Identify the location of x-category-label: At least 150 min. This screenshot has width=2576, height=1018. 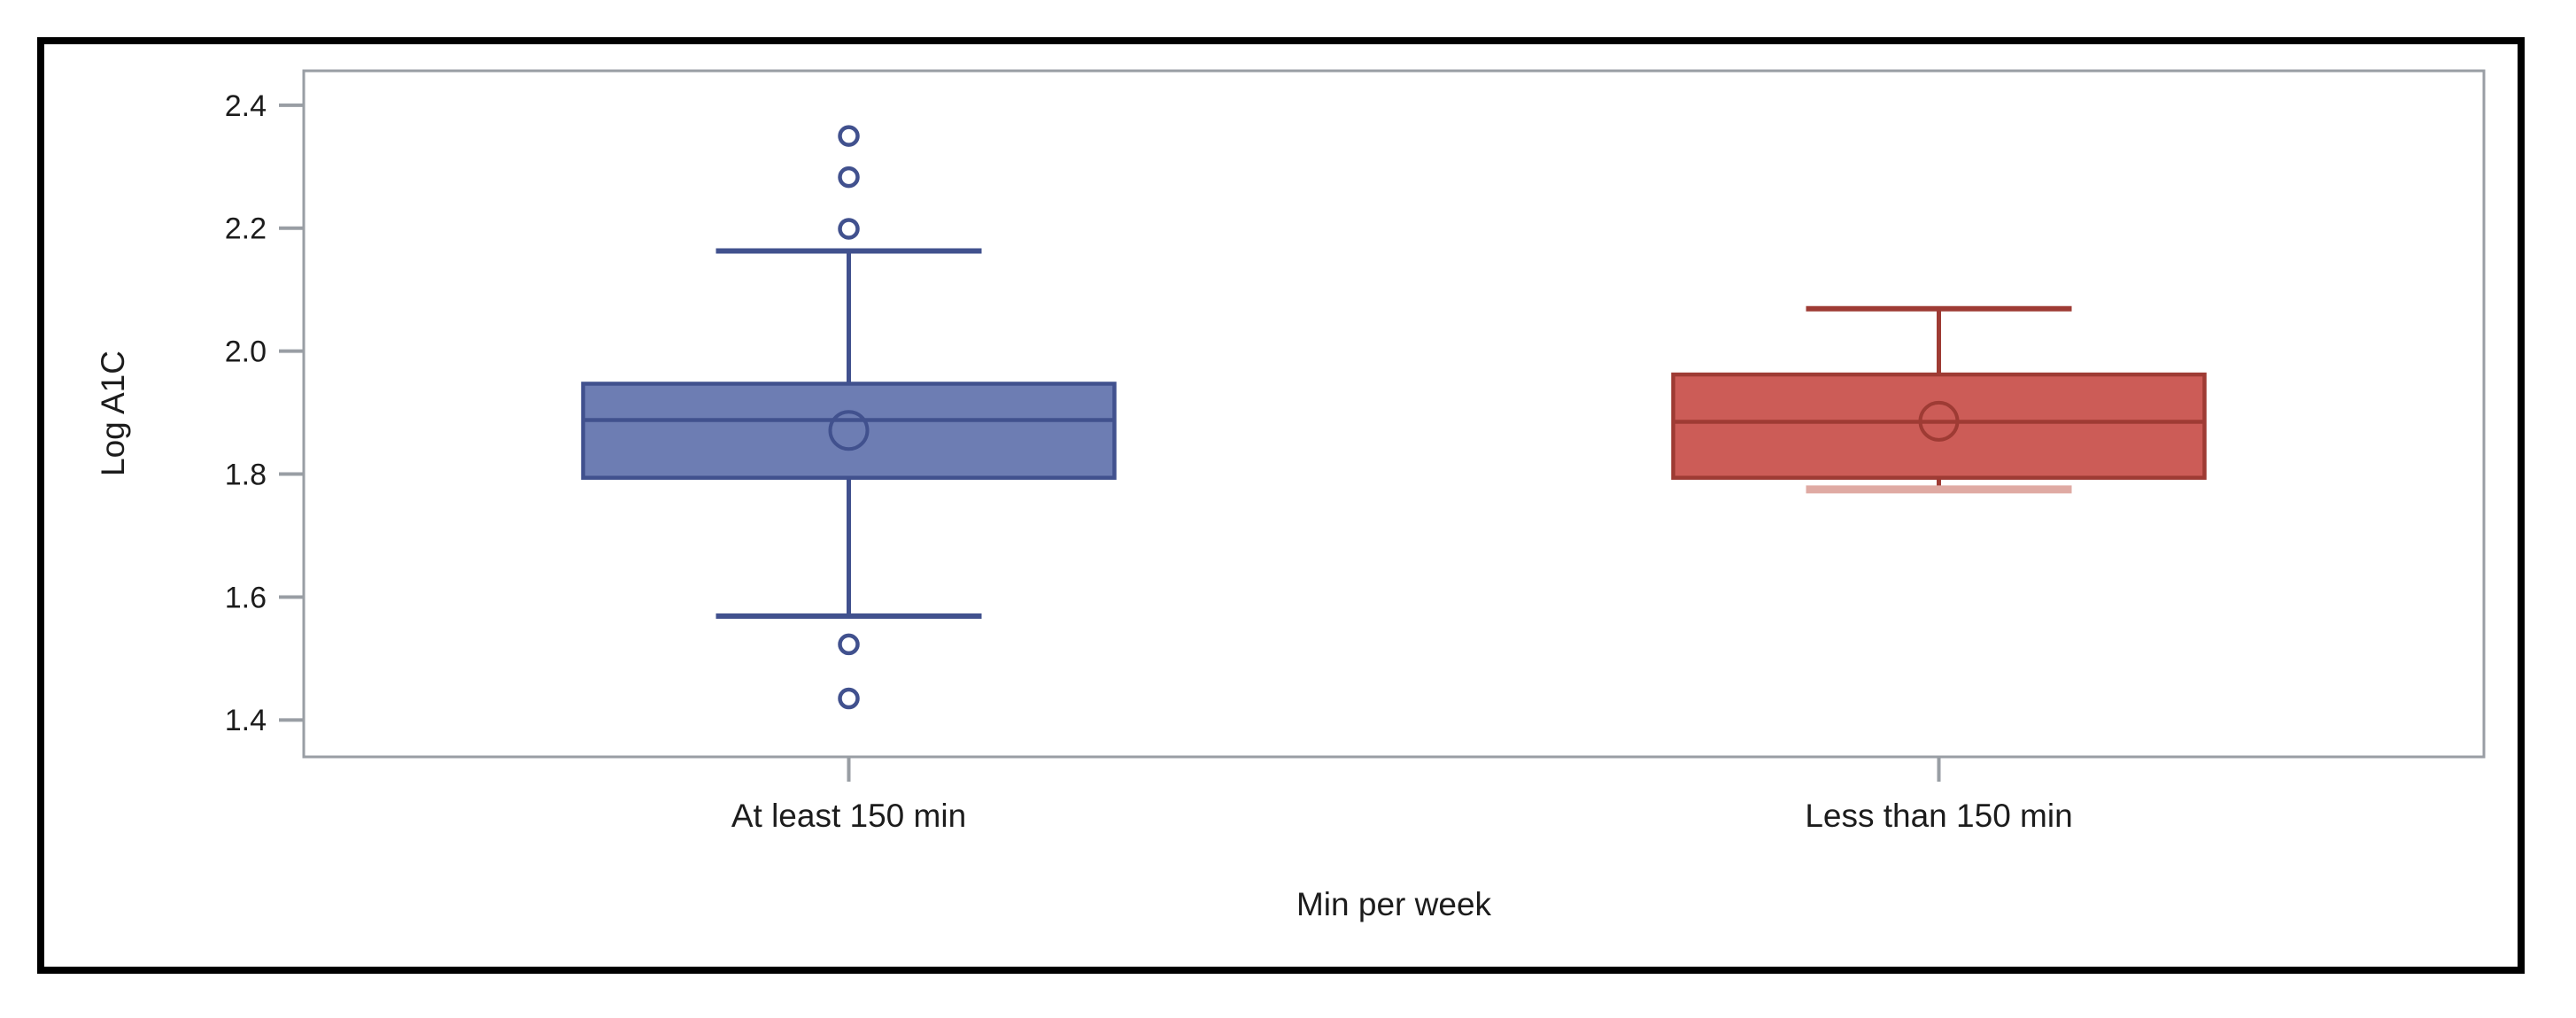
(848, 816).